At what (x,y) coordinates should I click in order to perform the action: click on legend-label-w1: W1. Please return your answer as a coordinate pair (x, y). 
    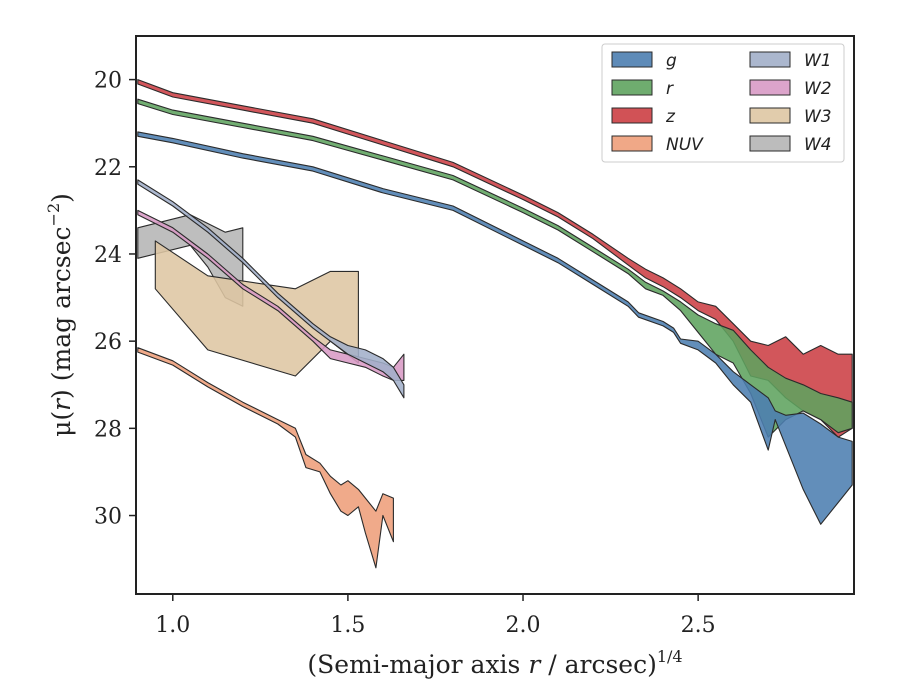
    Looking at the image, I should click on (818, 61).